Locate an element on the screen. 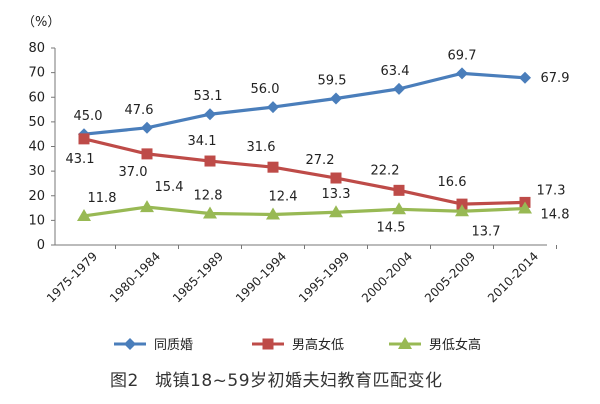  data-label: 15.4 is located at coordinates (169, 187).